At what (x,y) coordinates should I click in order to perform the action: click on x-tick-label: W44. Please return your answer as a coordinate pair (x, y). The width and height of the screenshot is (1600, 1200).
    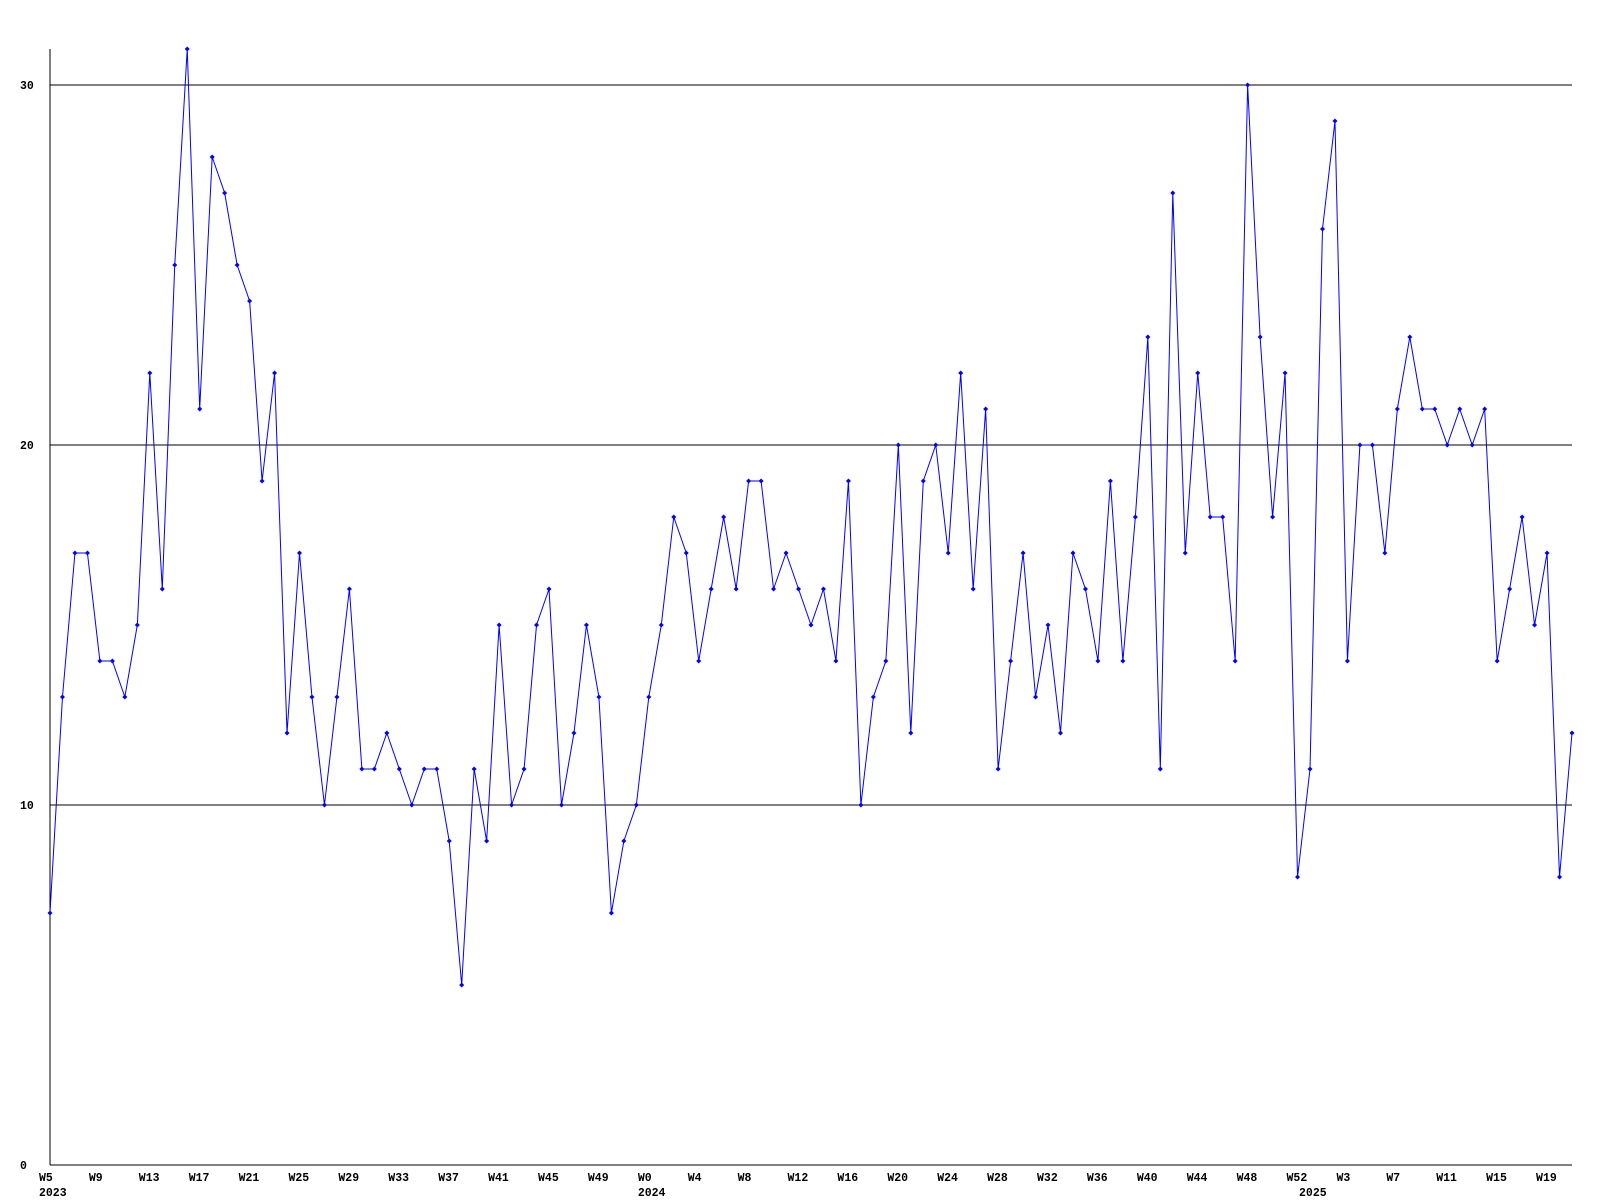
    Looking at the image, I should click on (1197, 1178).